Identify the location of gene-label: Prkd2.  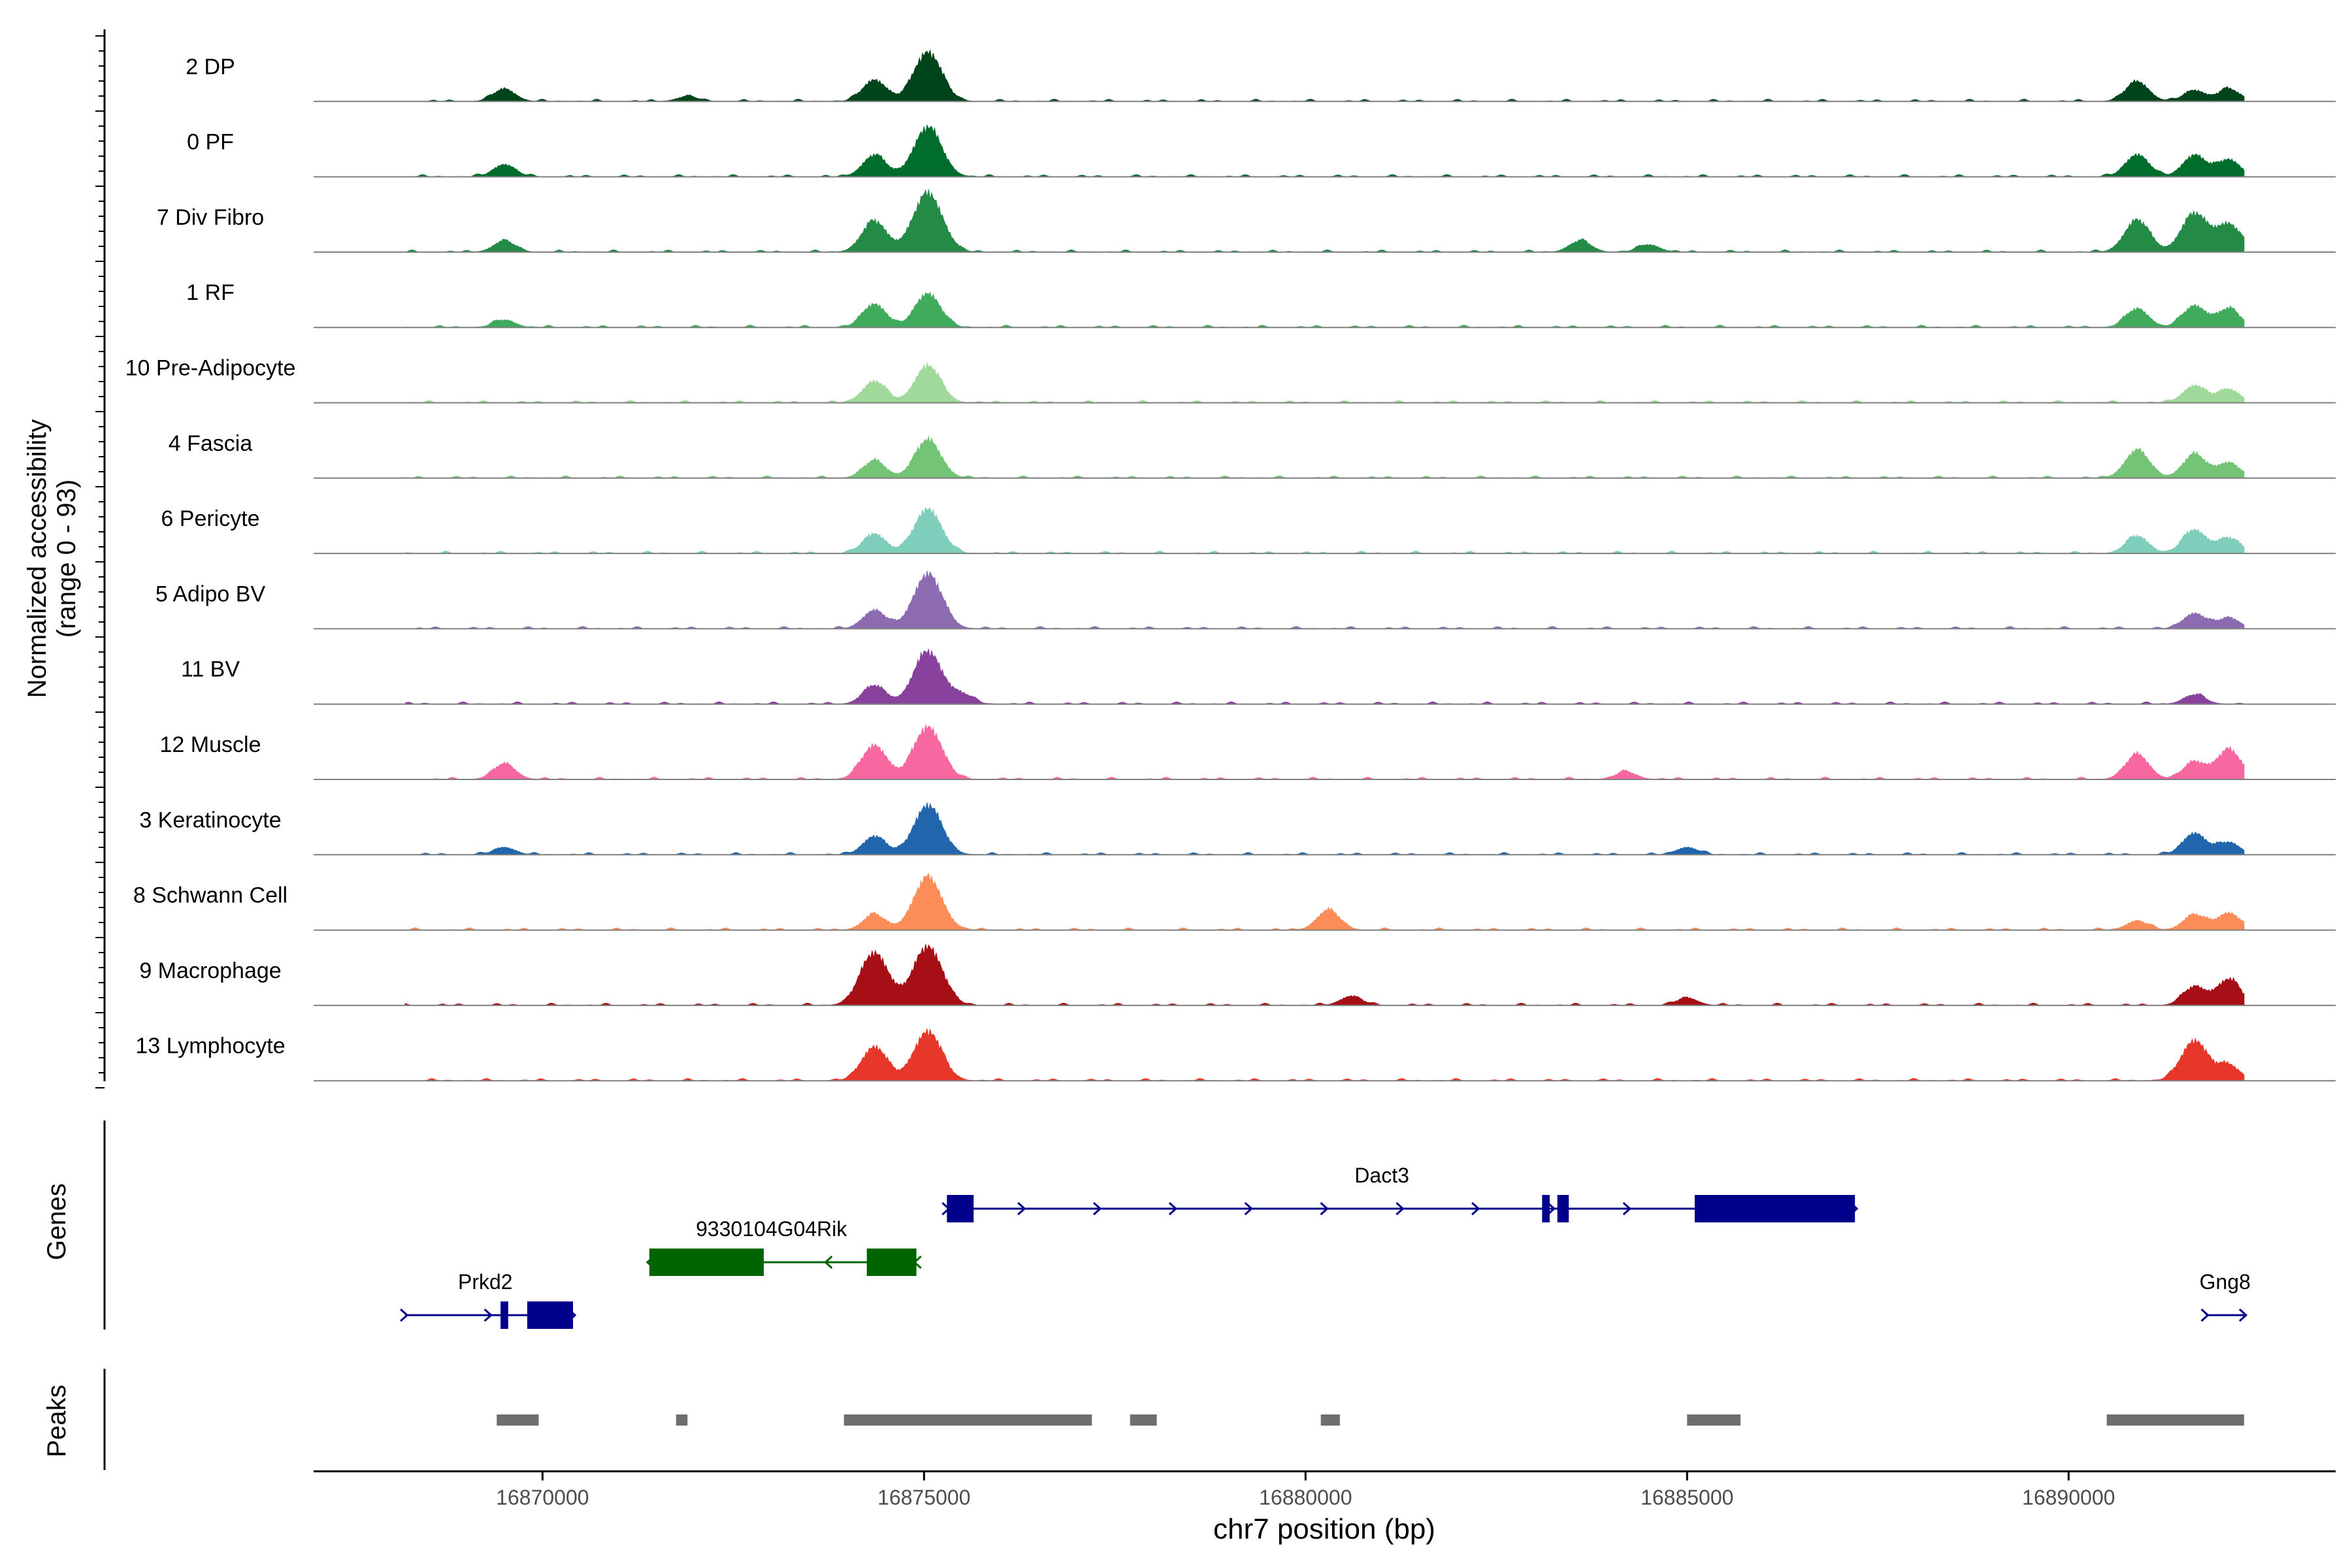
(485, 1282).